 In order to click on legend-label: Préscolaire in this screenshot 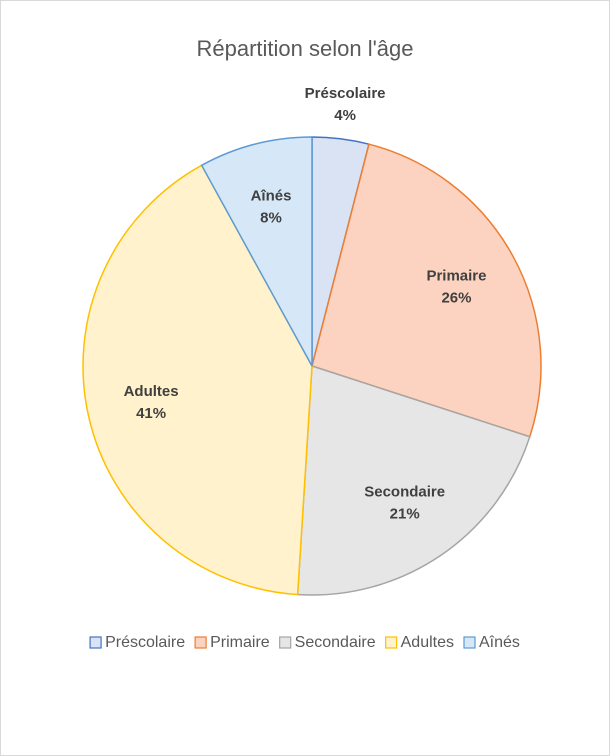, I will do `click(145, 642)`.